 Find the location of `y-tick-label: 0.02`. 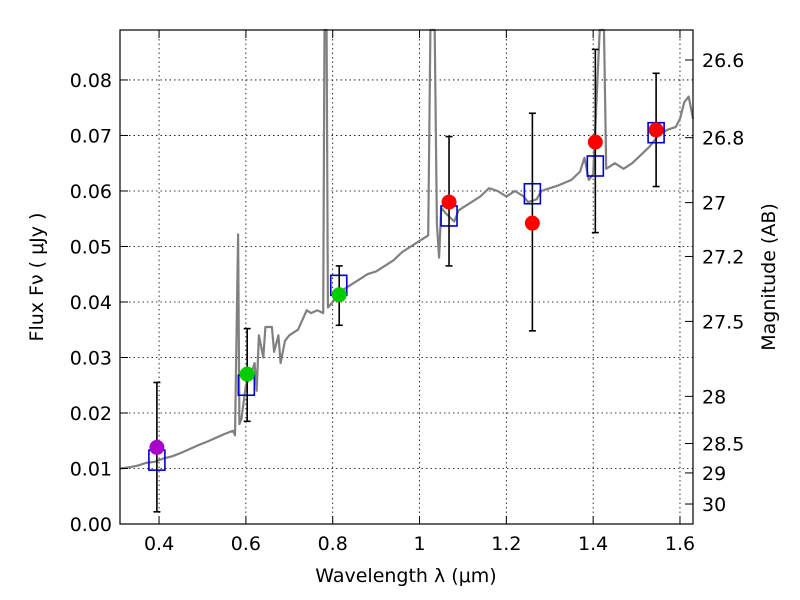

y-tick-label: 0.02 is located at coordinates (91, 414).